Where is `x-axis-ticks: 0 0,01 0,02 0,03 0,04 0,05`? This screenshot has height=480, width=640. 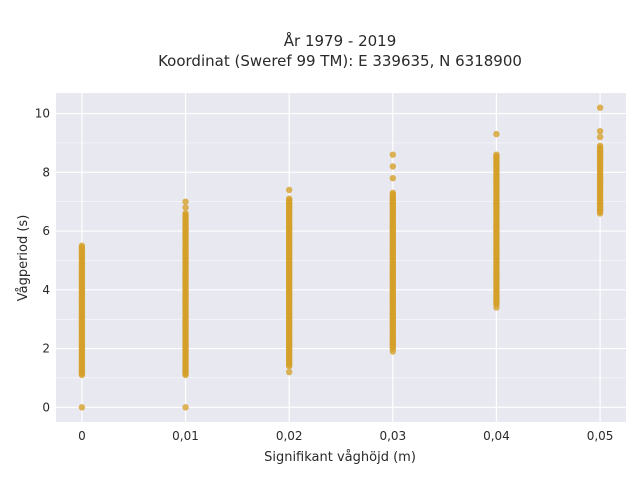
x-axis-ticks: 0 0,01 0,02 0,03 0,04 0,05 is located at coordinates (345, 436).